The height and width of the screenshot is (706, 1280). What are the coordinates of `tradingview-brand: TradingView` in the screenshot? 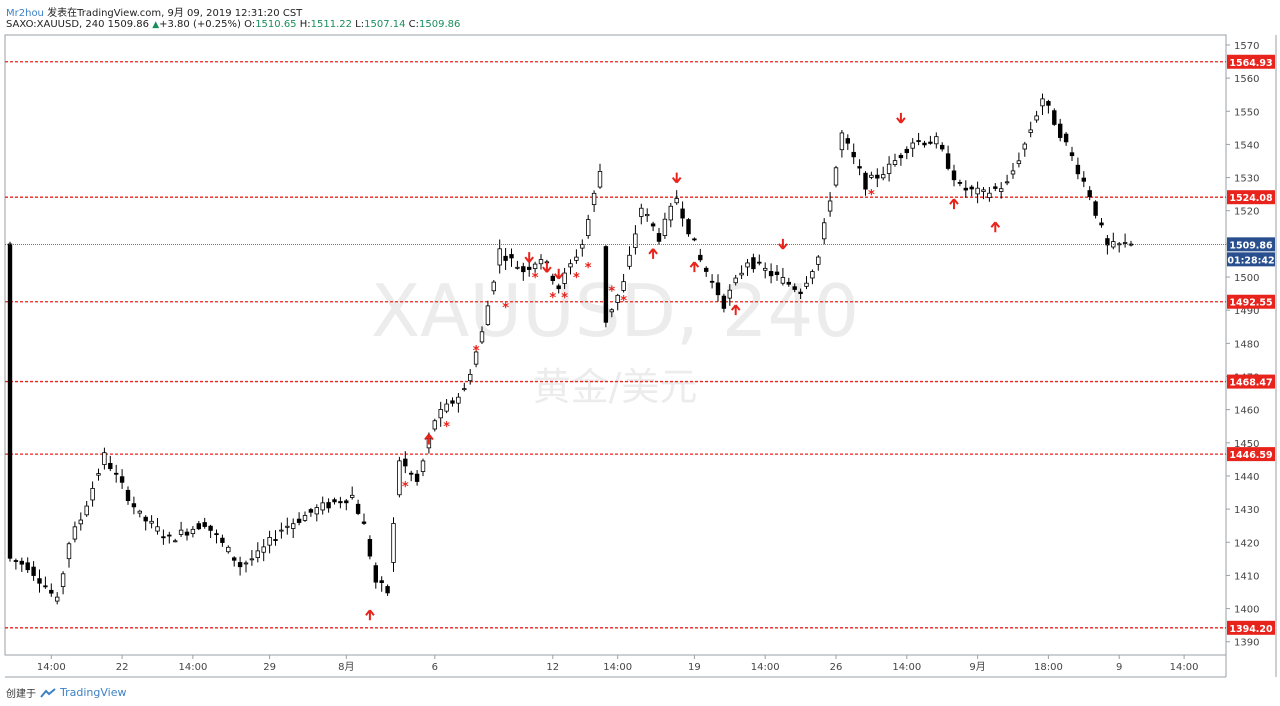 It's located at (93, 692).